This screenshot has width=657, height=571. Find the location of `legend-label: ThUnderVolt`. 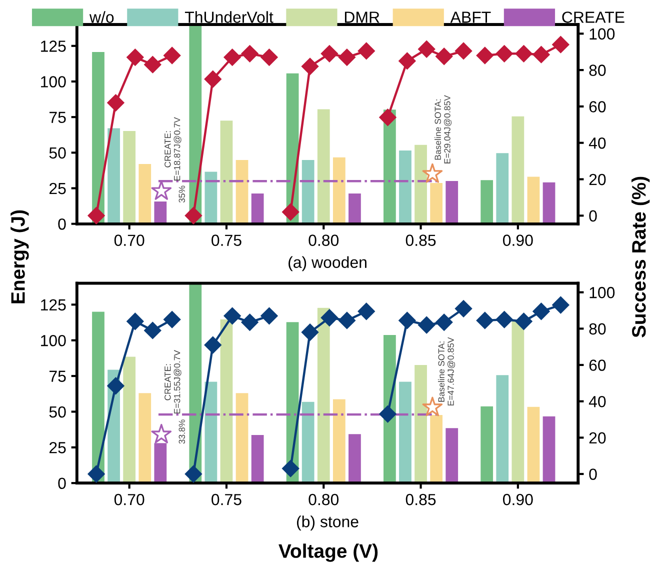

legend-label: ThUnderVolt is located at coordinates (229, 17).